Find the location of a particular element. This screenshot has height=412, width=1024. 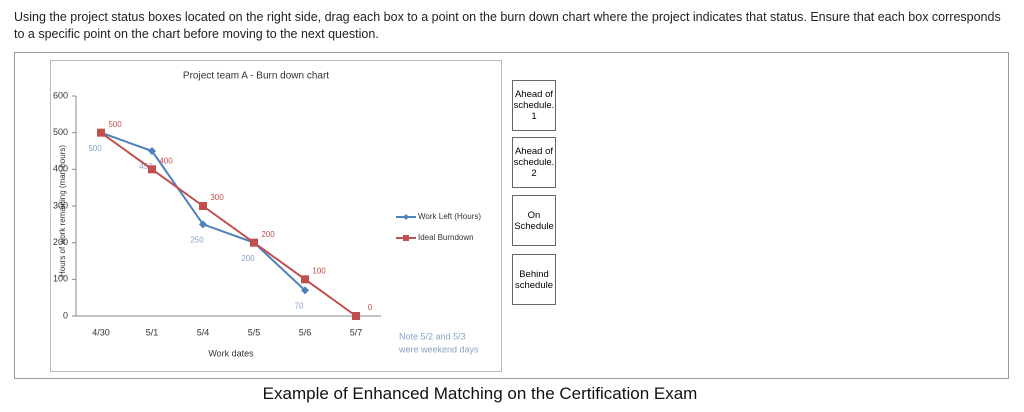

legend-label: Work Left (Hours) is located at coordinates (449, 216).